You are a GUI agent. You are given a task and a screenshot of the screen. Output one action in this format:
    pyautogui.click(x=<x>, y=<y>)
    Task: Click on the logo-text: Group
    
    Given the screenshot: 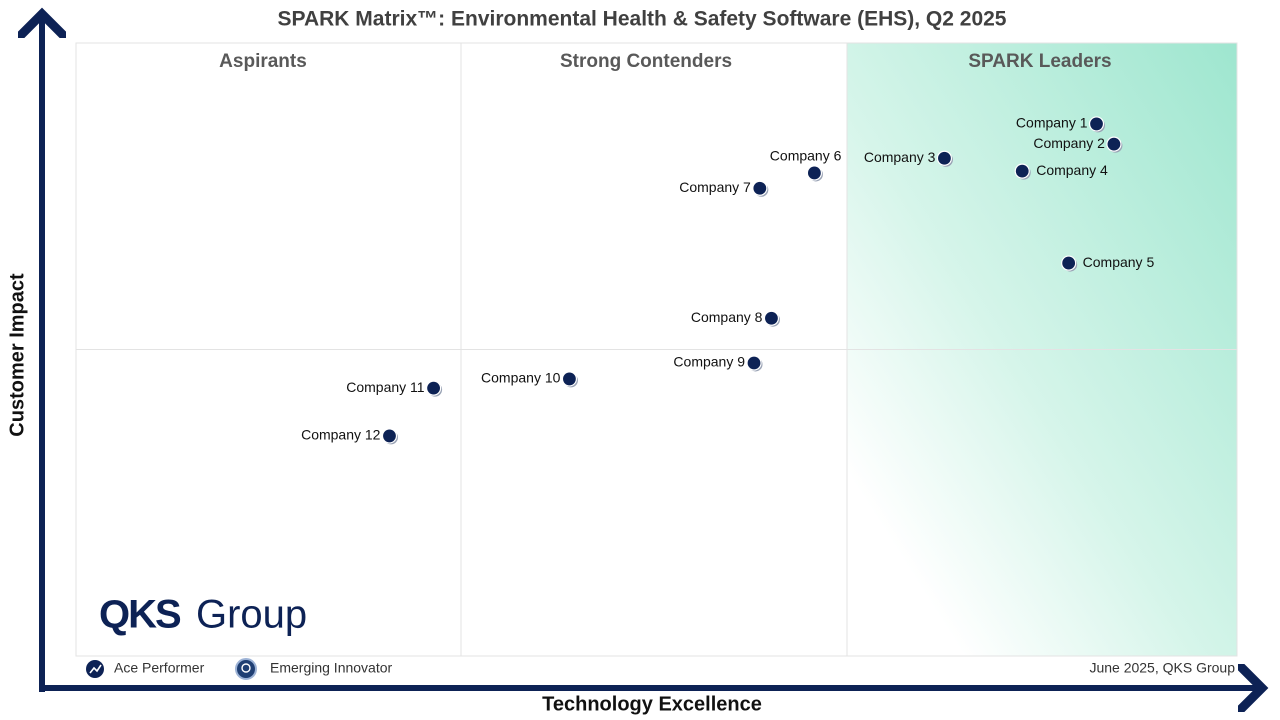 What is the action you would take?
    pyautogui.click(x=251, y=615)
    